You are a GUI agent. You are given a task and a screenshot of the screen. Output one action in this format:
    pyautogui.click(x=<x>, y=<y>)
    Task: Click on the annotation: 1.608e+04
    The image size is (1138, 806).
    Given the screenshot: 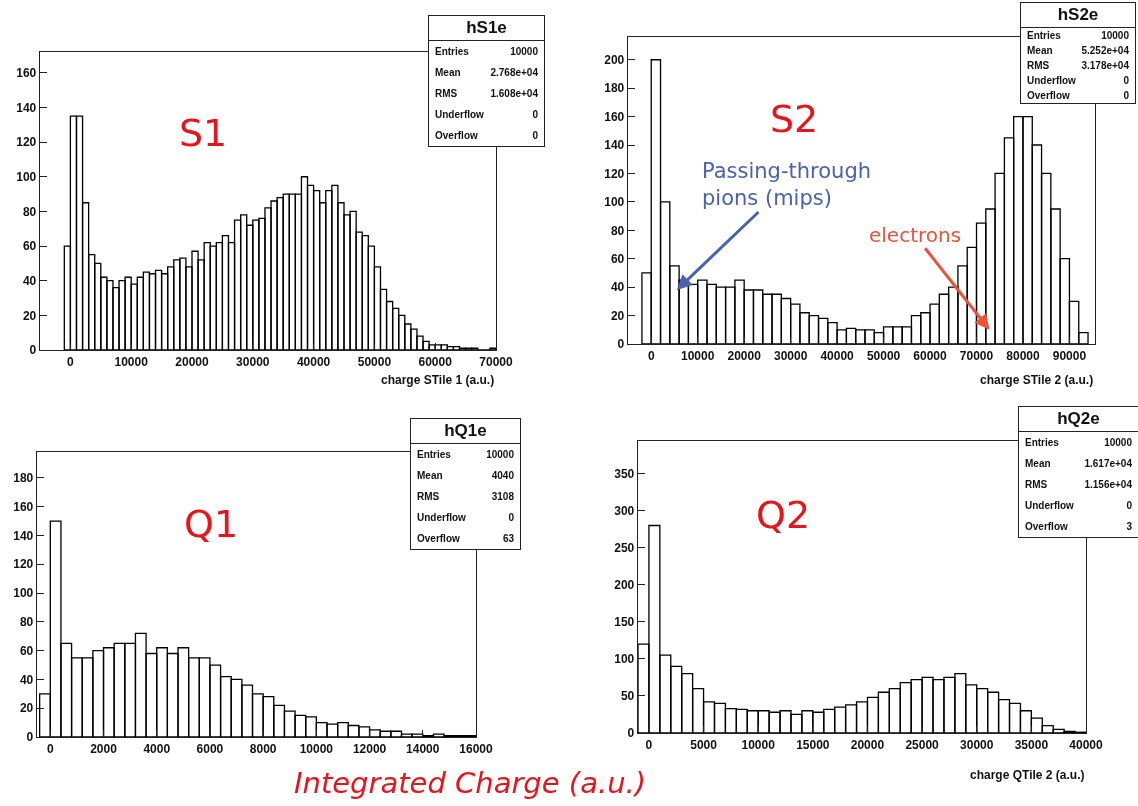 What is the action you would take?
    pyautogui.click(x=514, y=93)
    